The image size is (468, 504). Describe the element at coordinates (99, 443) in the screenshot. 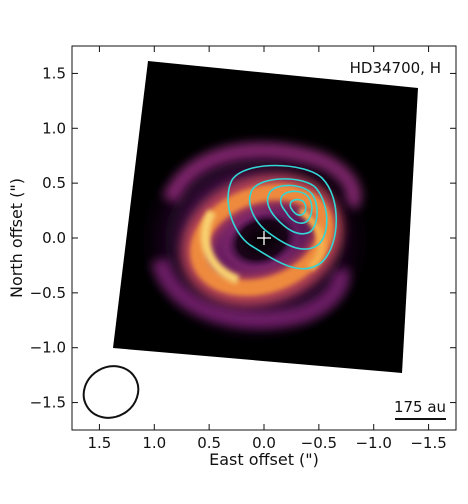

I see `x-tick-label-0: 1.5` at that location.